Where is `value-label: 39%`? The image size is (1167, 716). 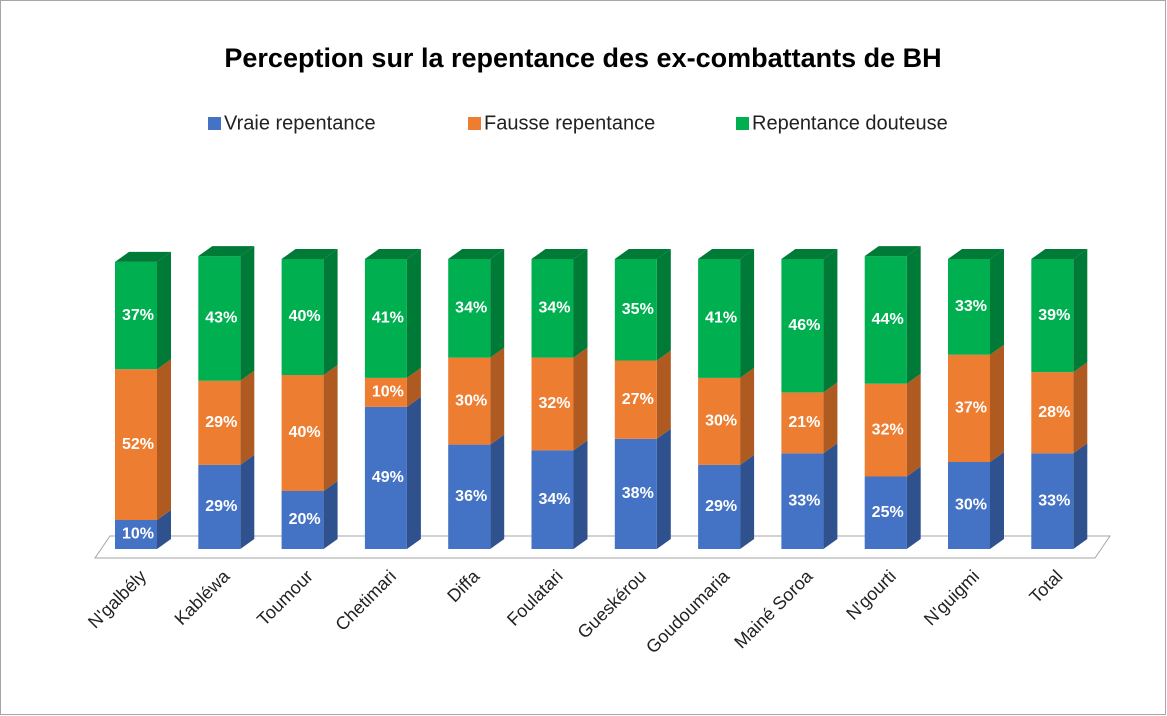 value-label: 39% is located at coordinates (1054, 315).